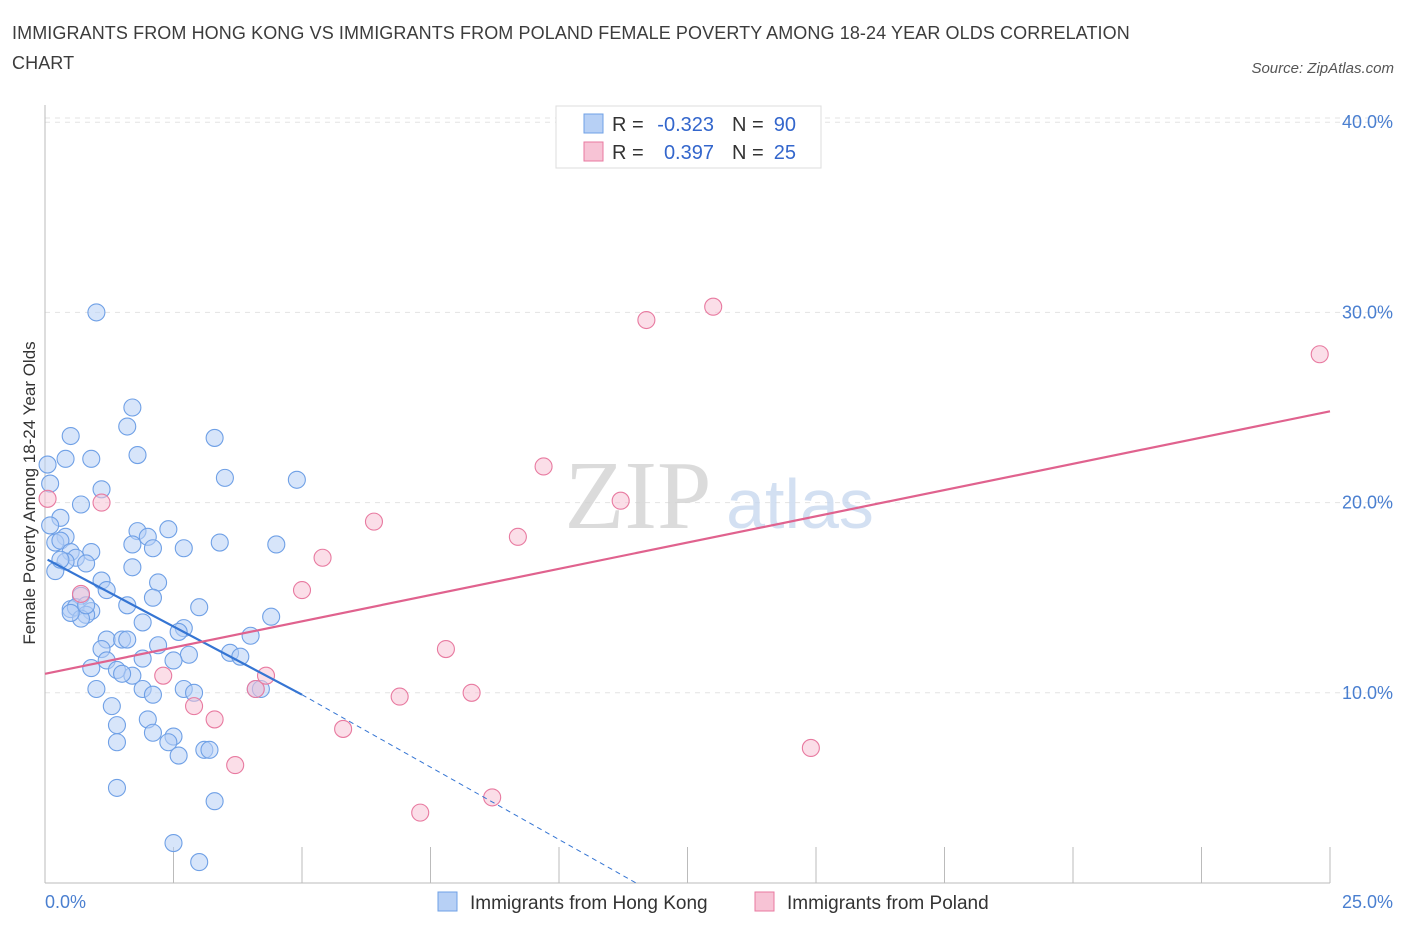 The image size is (1406, 930). I want to click on legend-r-label-2: R =, so click(628, 153).